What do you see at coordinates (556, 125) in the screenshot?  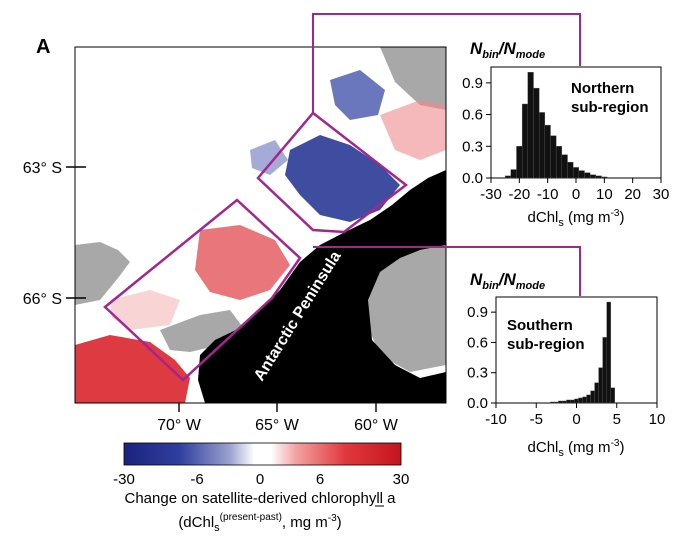 I see `hist-north-bars` at bounding box center [556, 125].